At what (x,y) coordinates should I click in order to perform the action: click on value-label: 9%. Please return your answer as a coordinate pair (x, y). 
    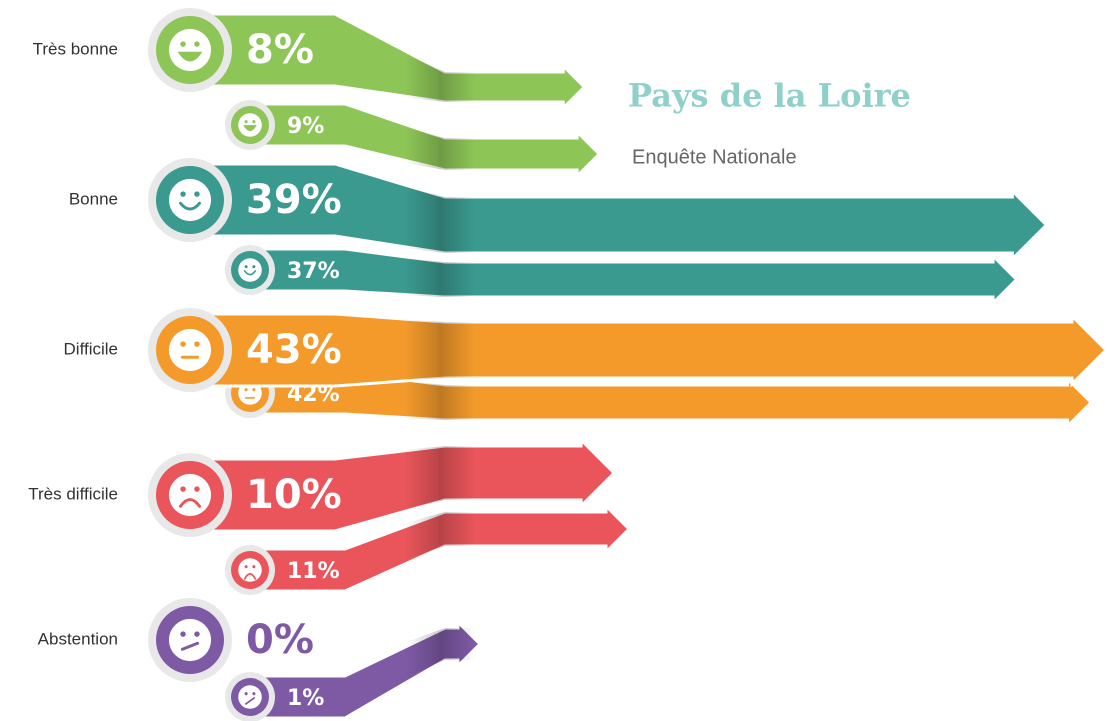
    Looking at the image, I should click on (305, 126).